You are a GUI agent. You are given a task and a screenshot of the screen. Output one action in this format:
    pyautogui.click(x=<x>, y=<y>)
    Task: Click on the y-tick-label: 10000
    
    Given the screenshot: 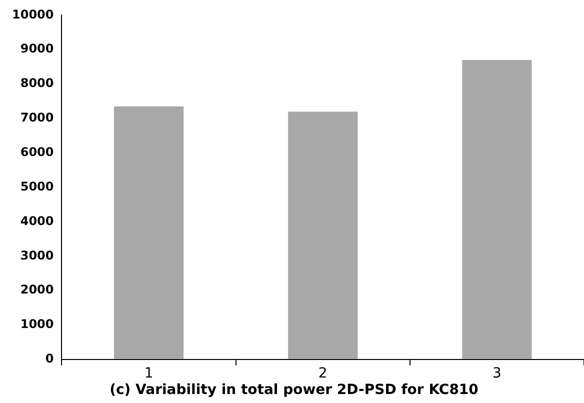 What is the action you would take?
    pyautogui.click(x=33, y=14)
    